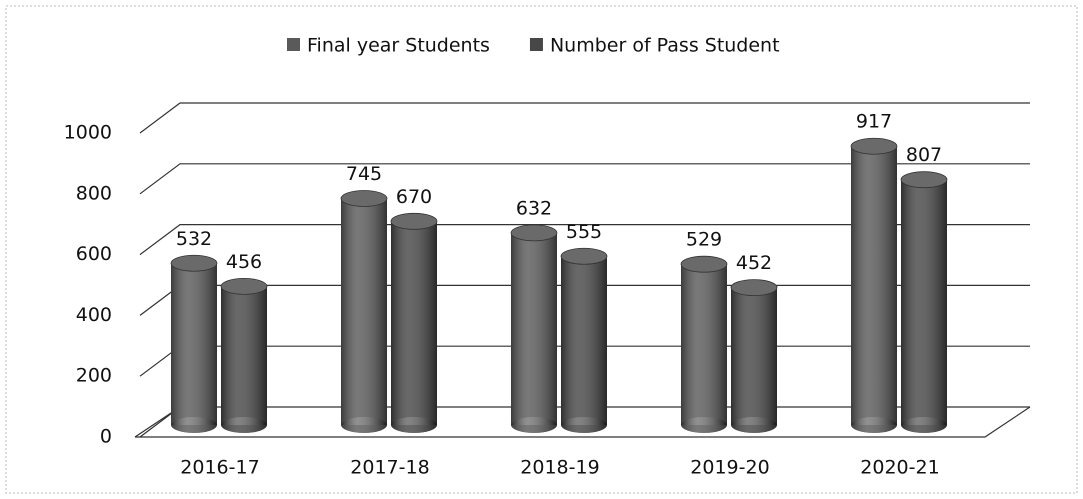 This screenshot has width=1083, height=499. What do you see at coordinates (584, 232) in the screenshot?
I see `data-label: 555` at bounding box center [584, 232].